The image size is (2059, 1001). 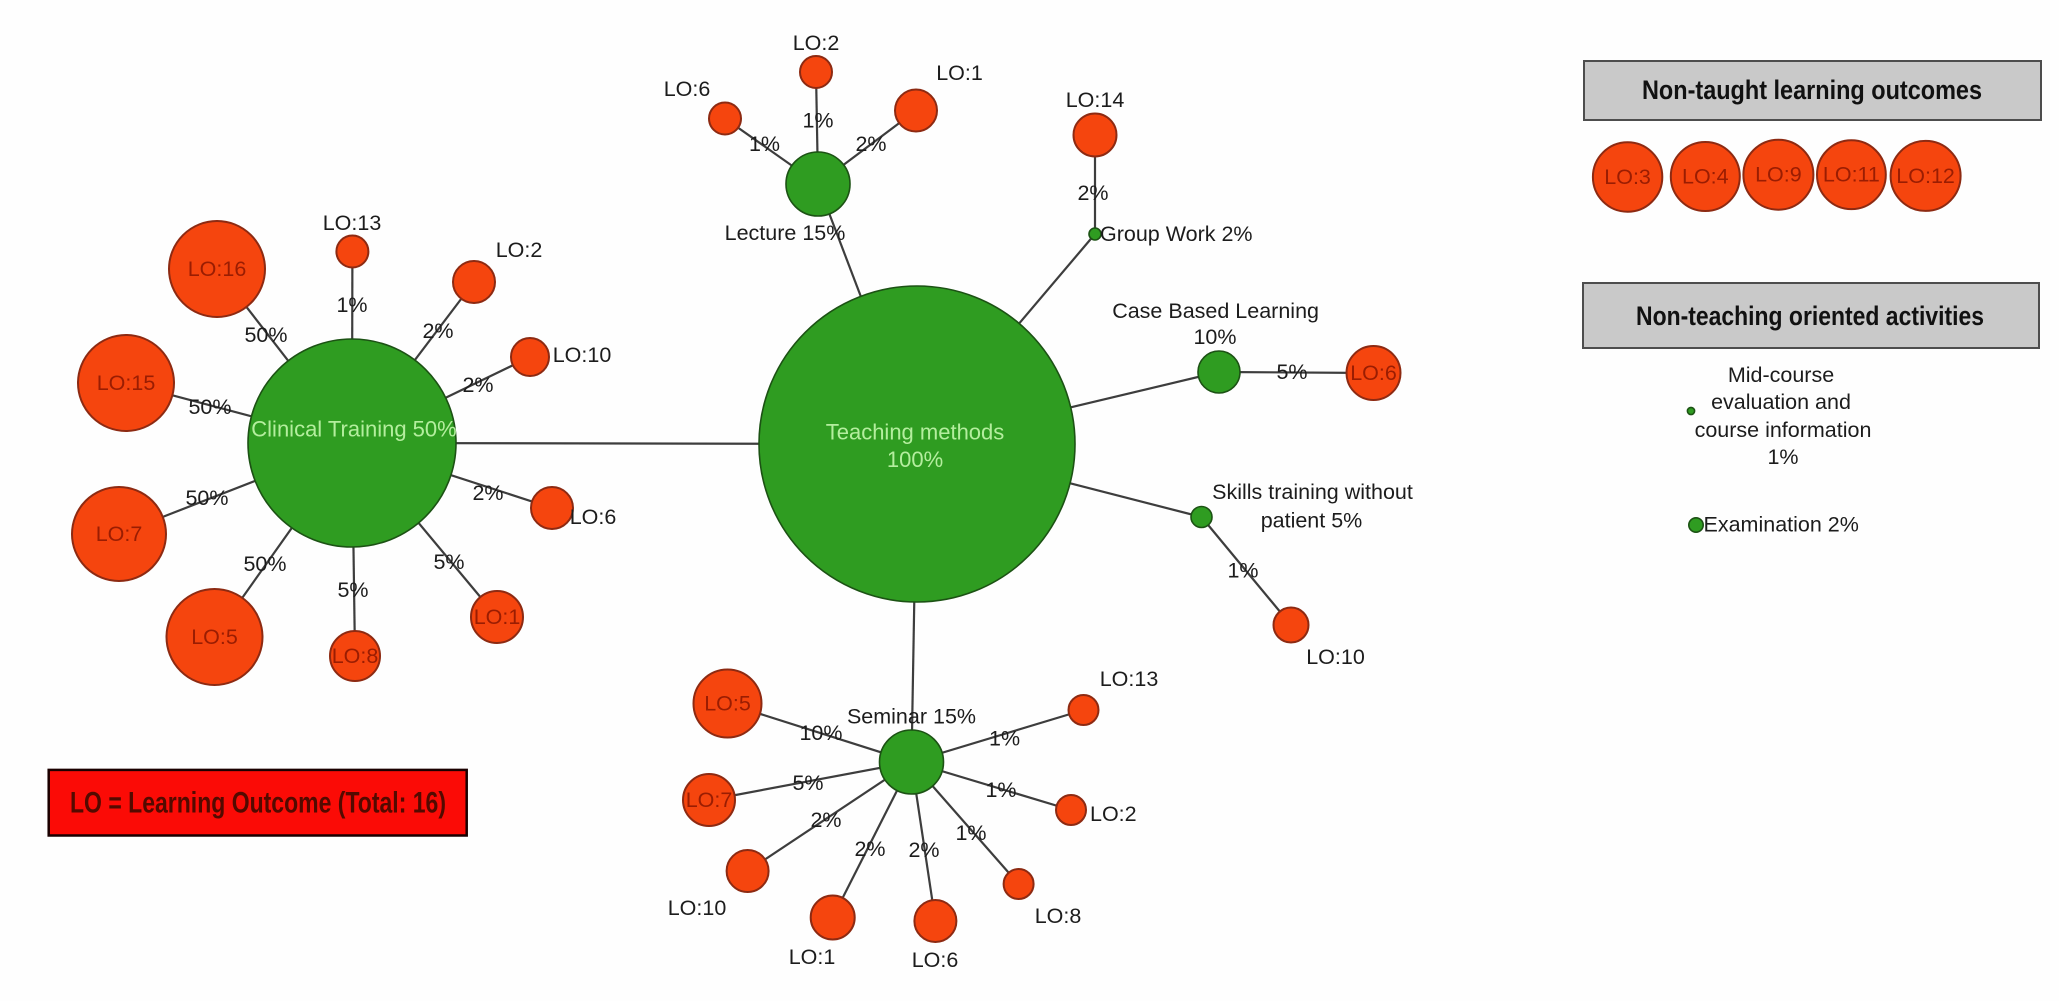 What do you see at coordinates (217, 269) in the screenshot?
I see `svg-text: LO:16` at bounding box center [217, 269].